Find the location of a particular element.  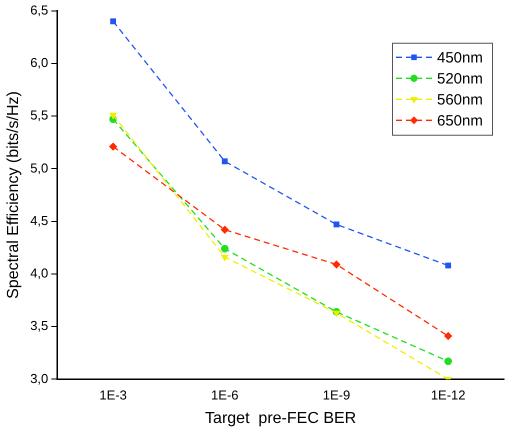

legend-label: 450nm is located at coordinates (460, 57).